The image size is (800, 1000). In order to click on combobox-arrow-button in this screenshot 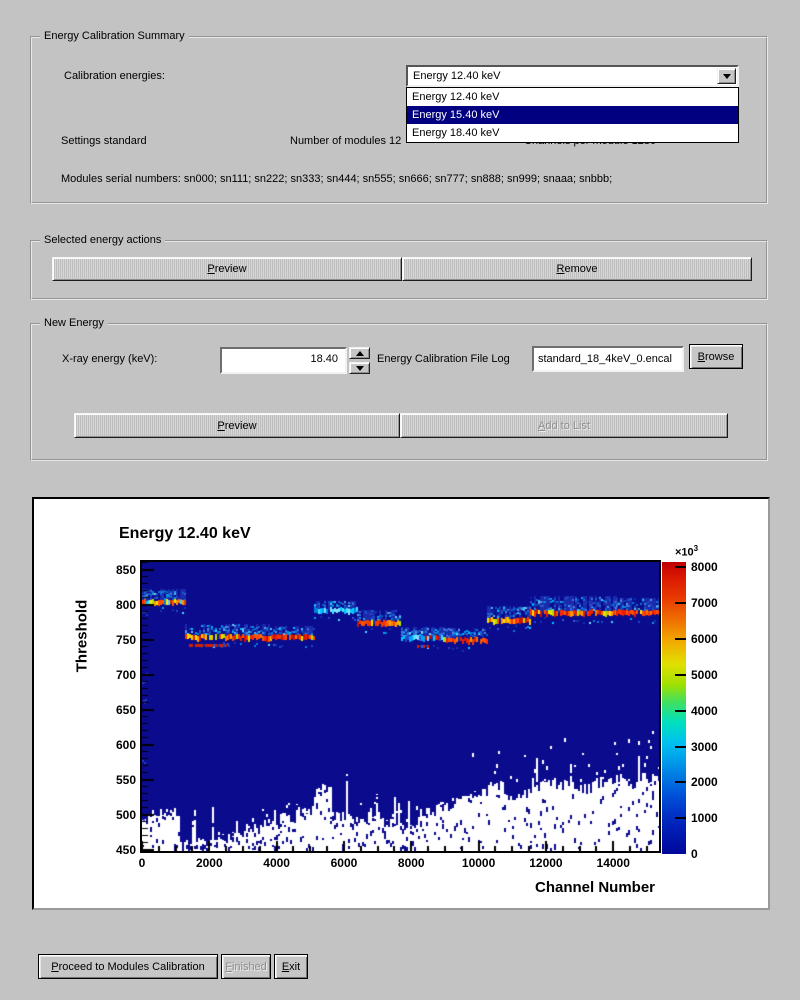, I will do `click(726, 76)`.